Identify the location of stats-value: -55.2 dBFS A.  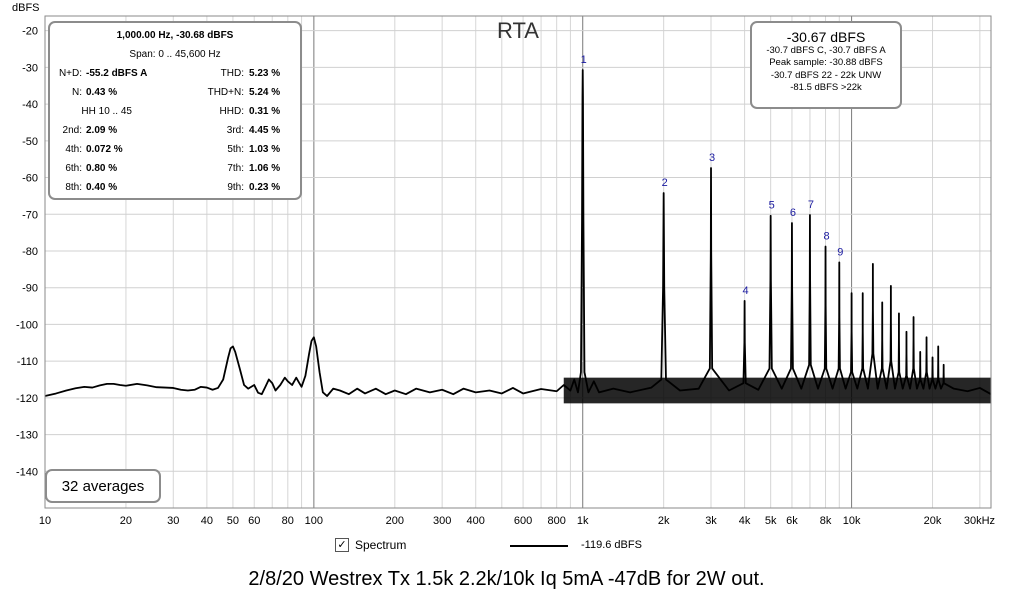
(117, 73).